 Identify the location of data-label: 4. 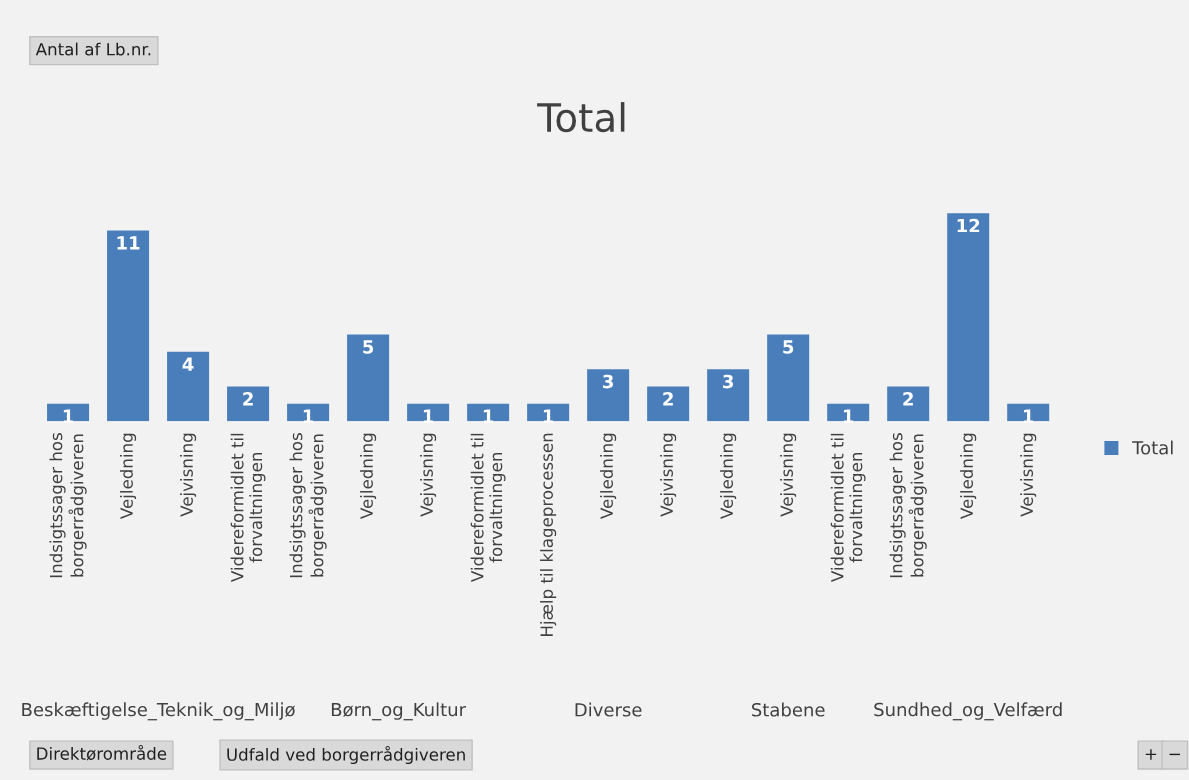
(188, 364).